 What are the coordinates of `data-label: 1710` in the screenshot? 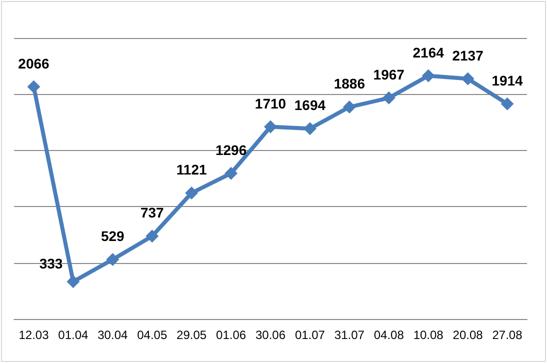 It's located at (270, 103).